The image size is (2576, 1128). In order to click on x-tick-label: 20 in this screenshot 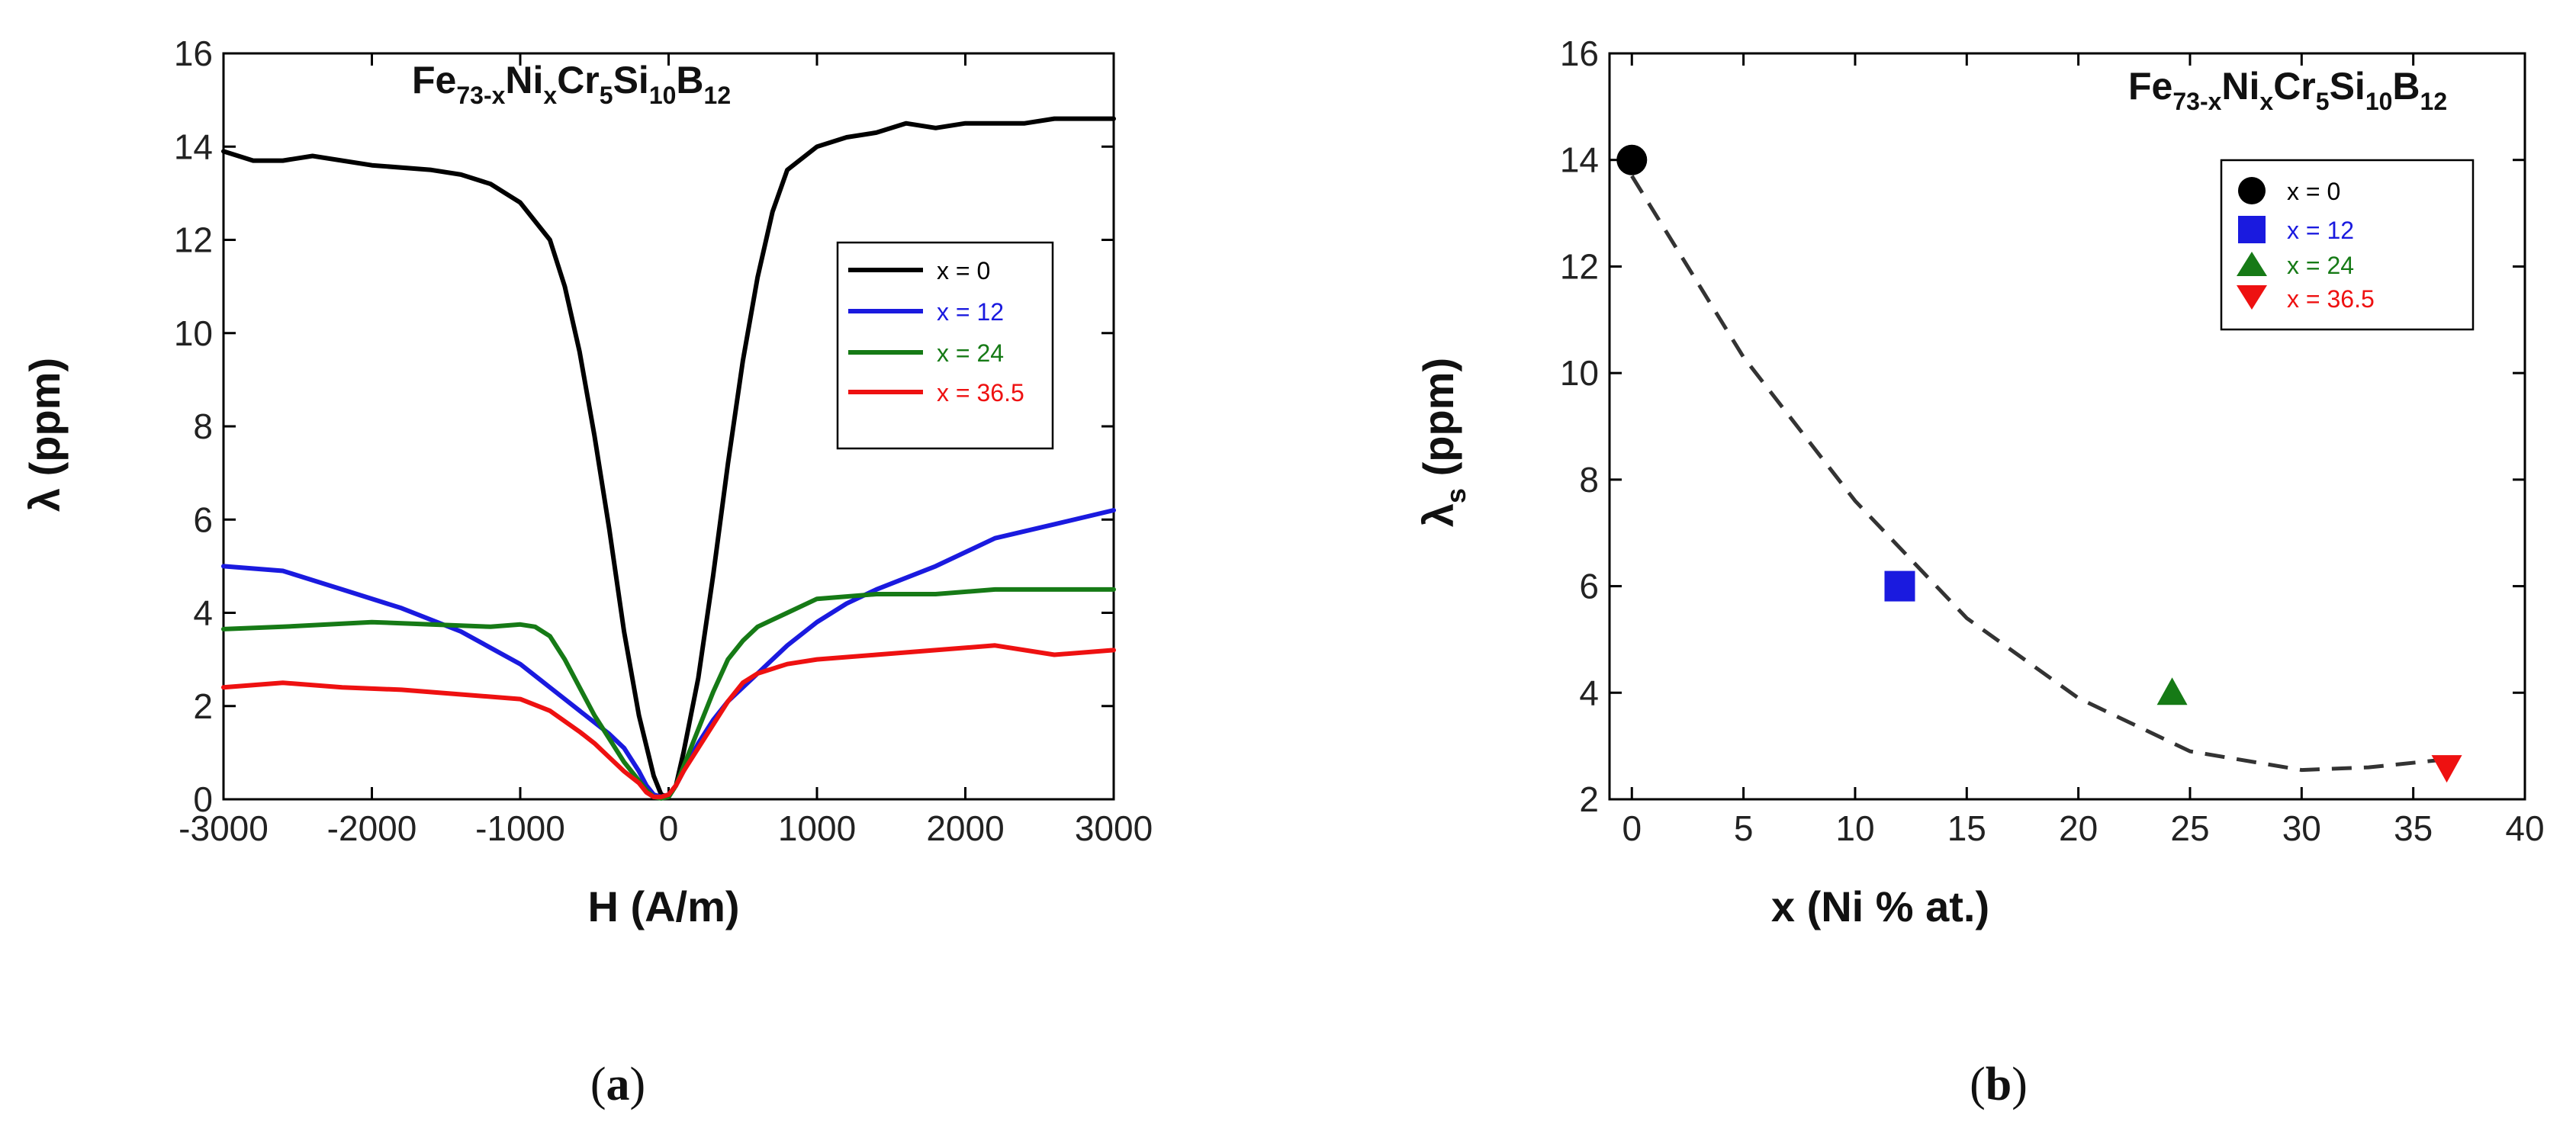, I will do `click(2078, 828)`.